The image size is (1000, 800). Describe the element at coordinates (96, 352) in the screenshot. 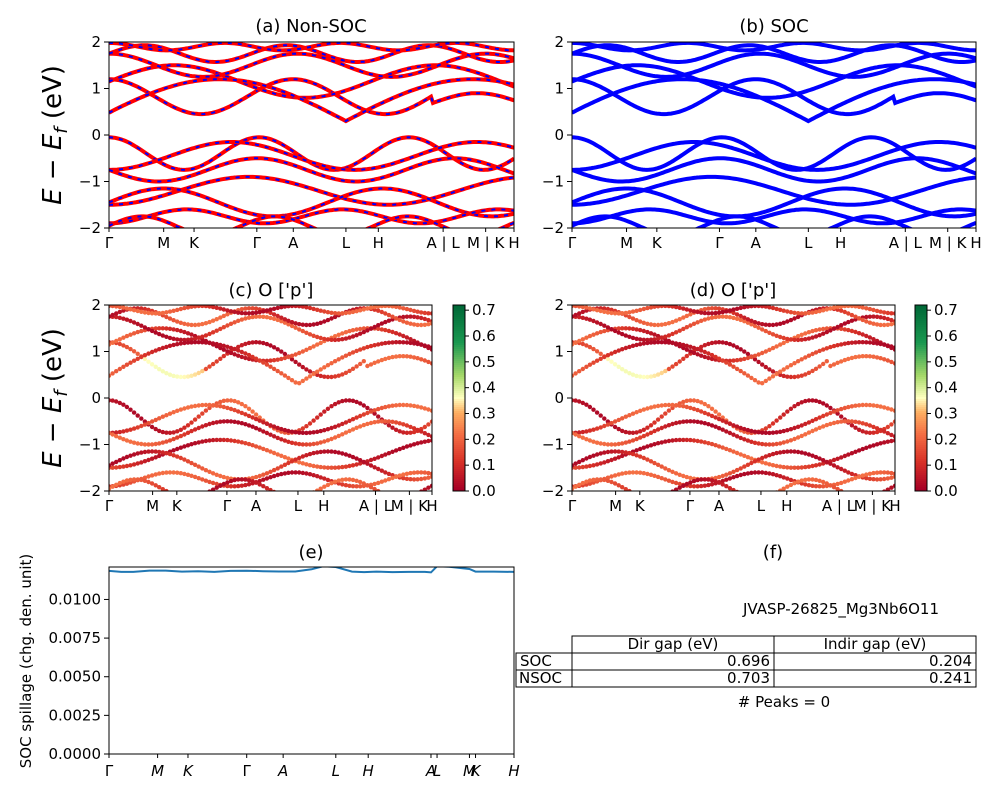

I see `ytick-label: 1` at that location.